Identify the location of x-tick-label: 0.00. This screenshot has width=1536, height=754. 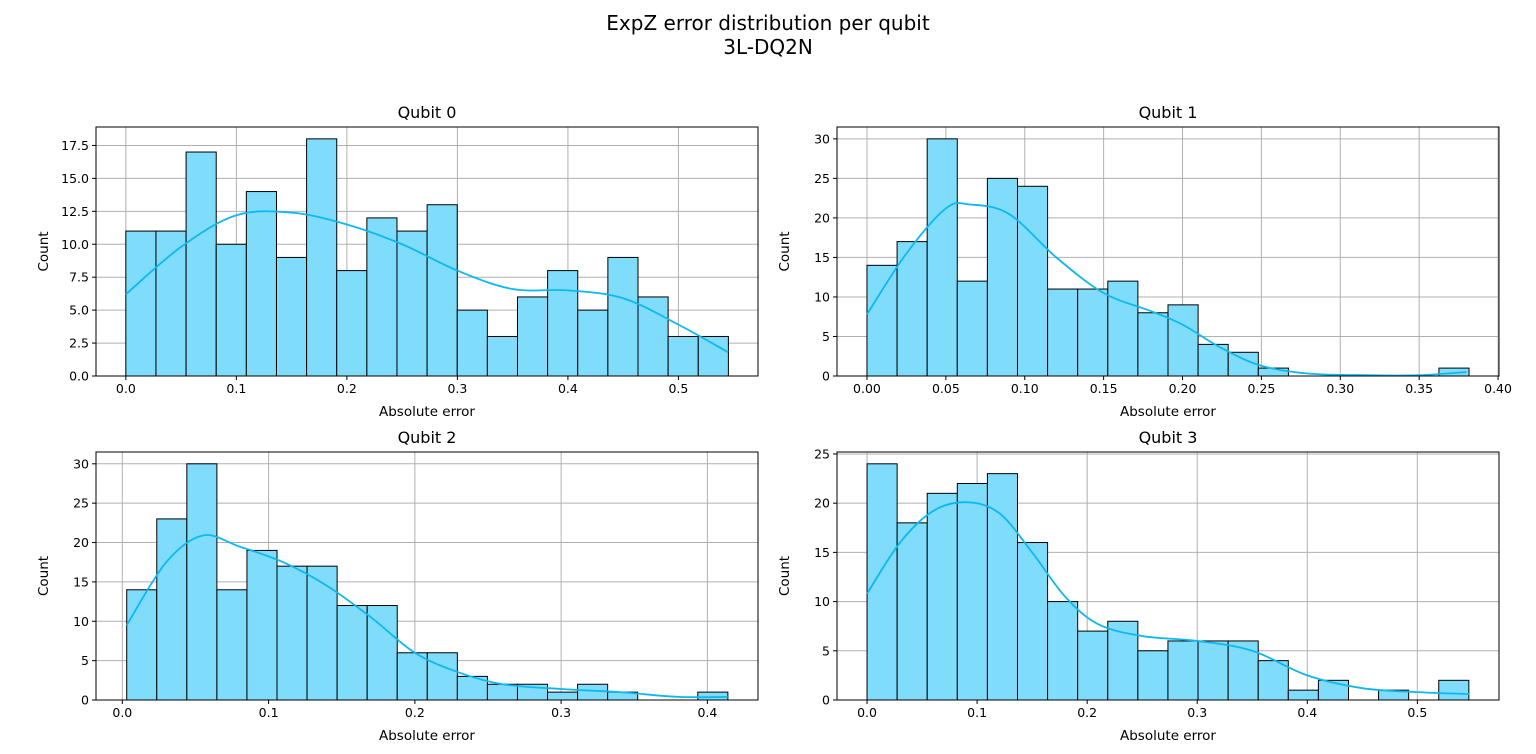
(867, 388).